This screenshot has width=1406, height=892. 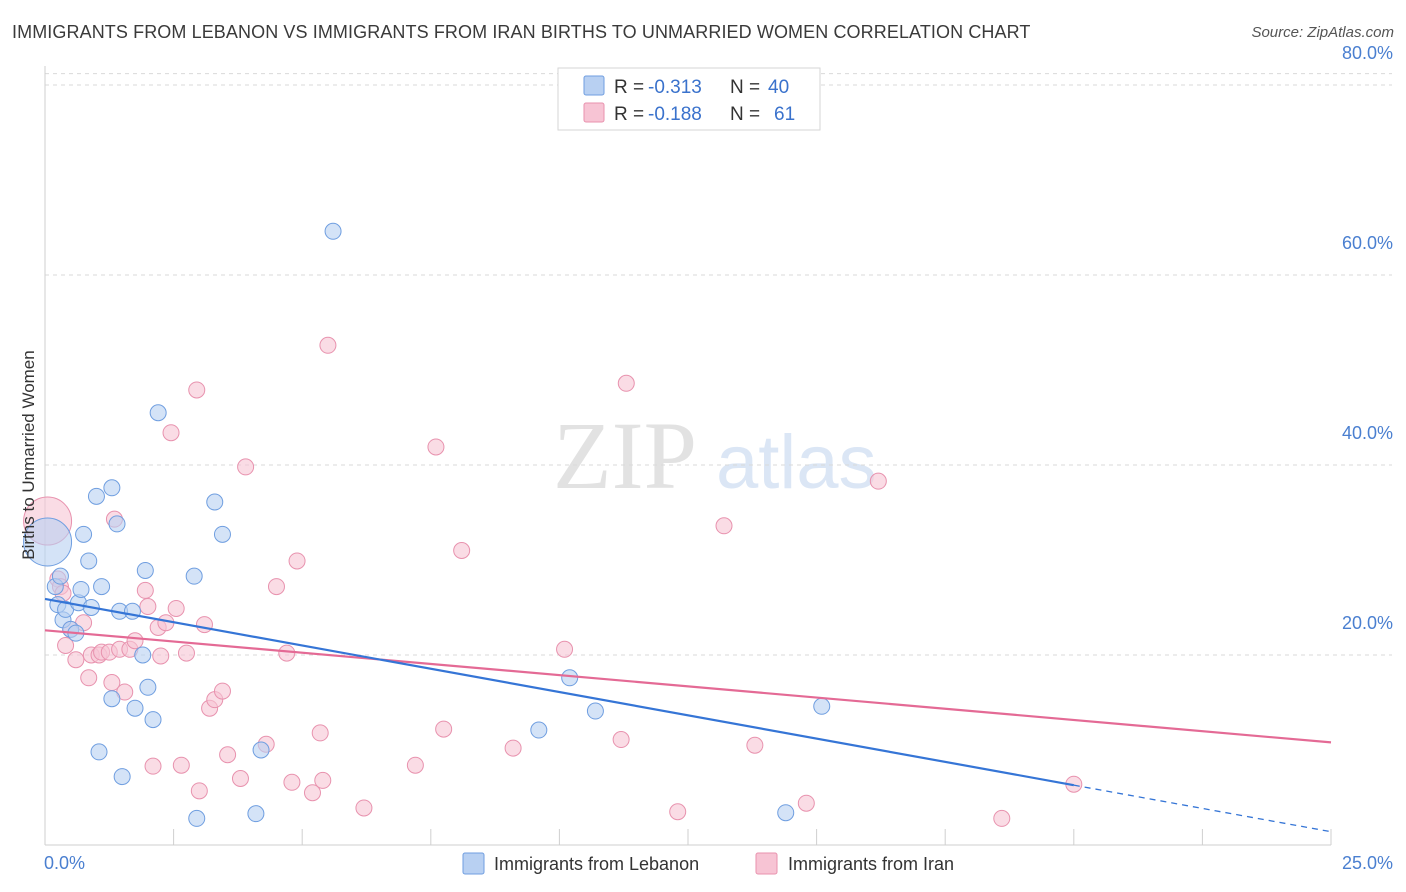 What do you see at coordinates (675, 87) in the screenshot?
I see `lebanon-r-value: -0.313` at bounding box center [675, 87].